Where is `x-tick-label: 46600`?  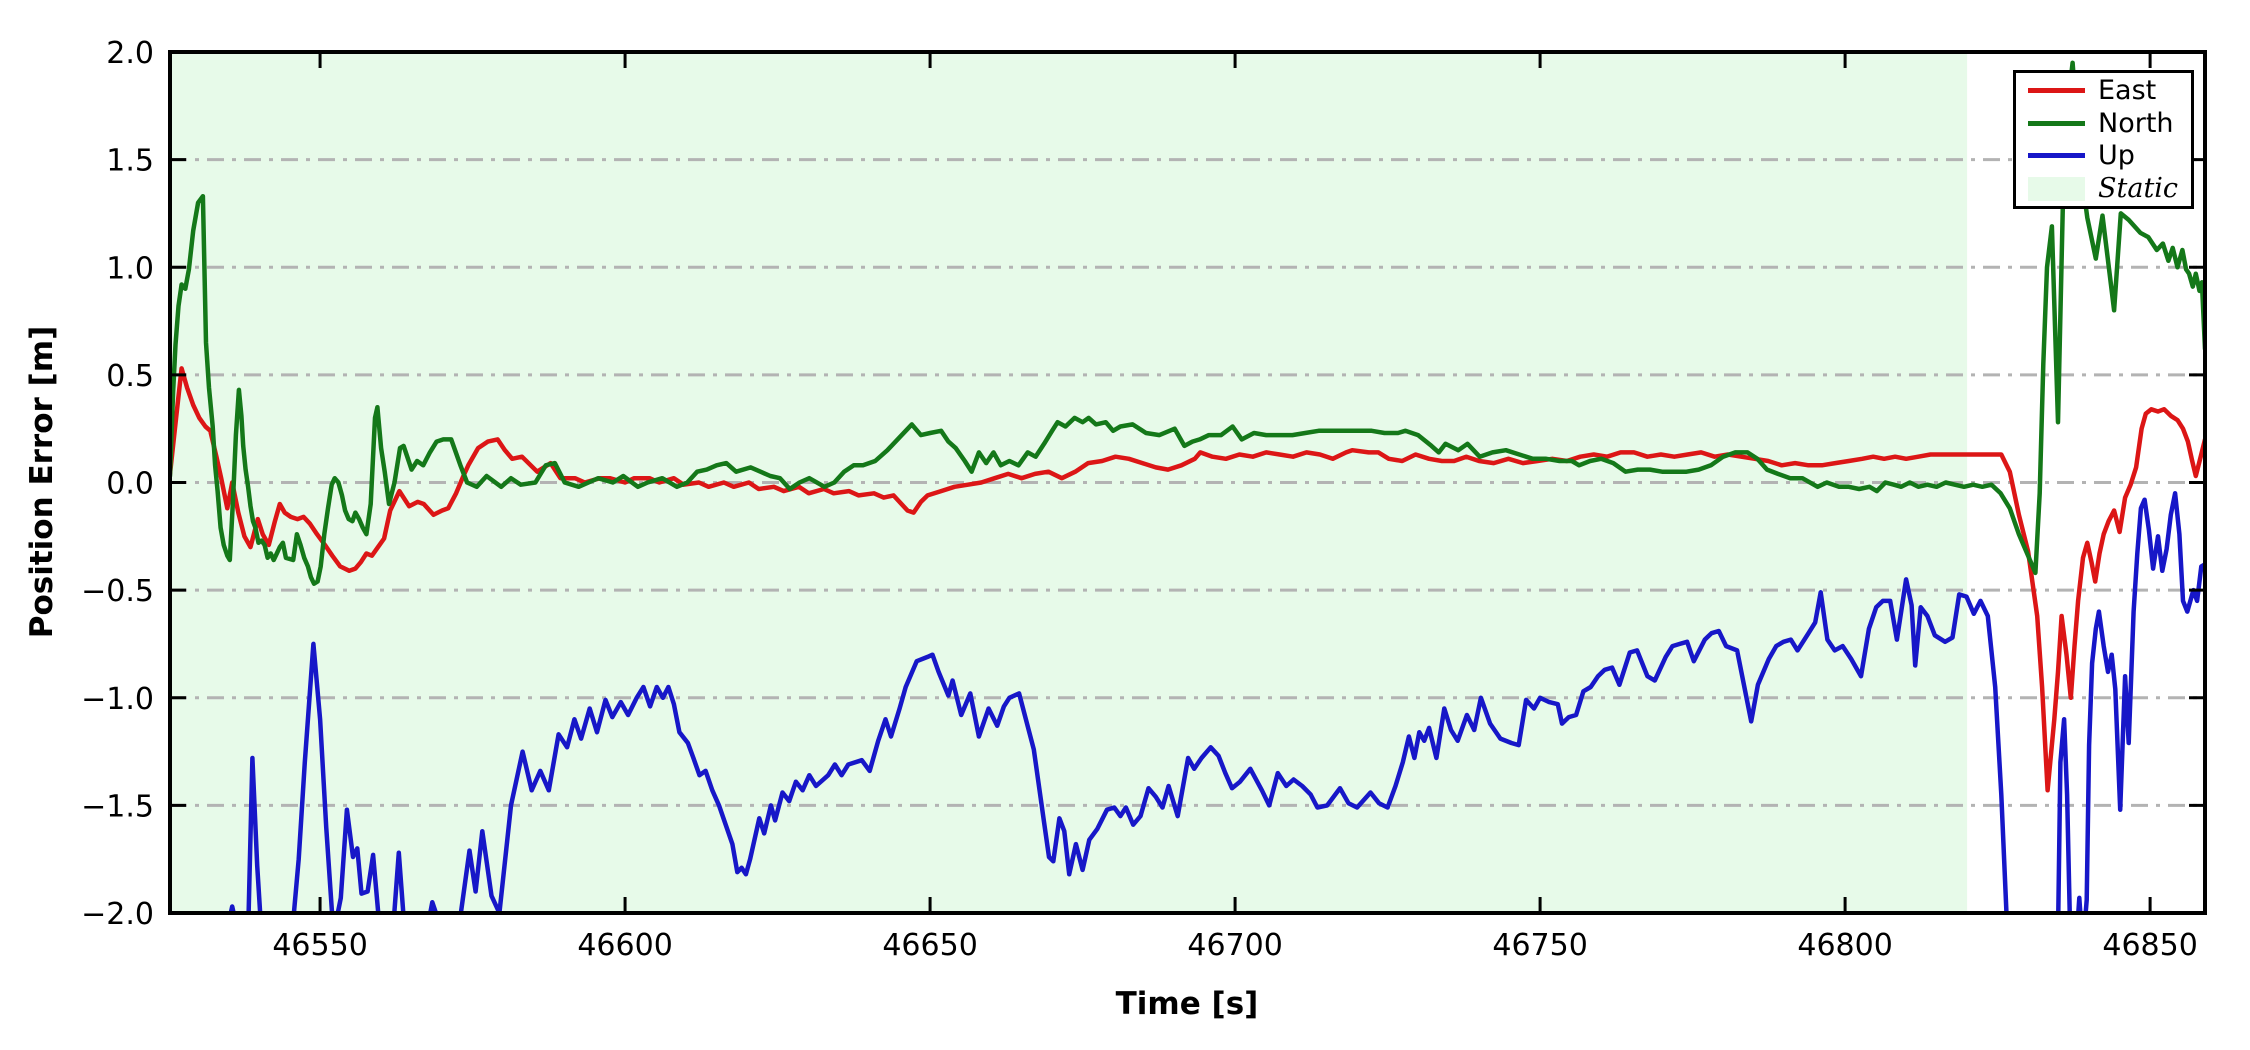
x-tick-label: 46600 is located at coordinates (624, 945).